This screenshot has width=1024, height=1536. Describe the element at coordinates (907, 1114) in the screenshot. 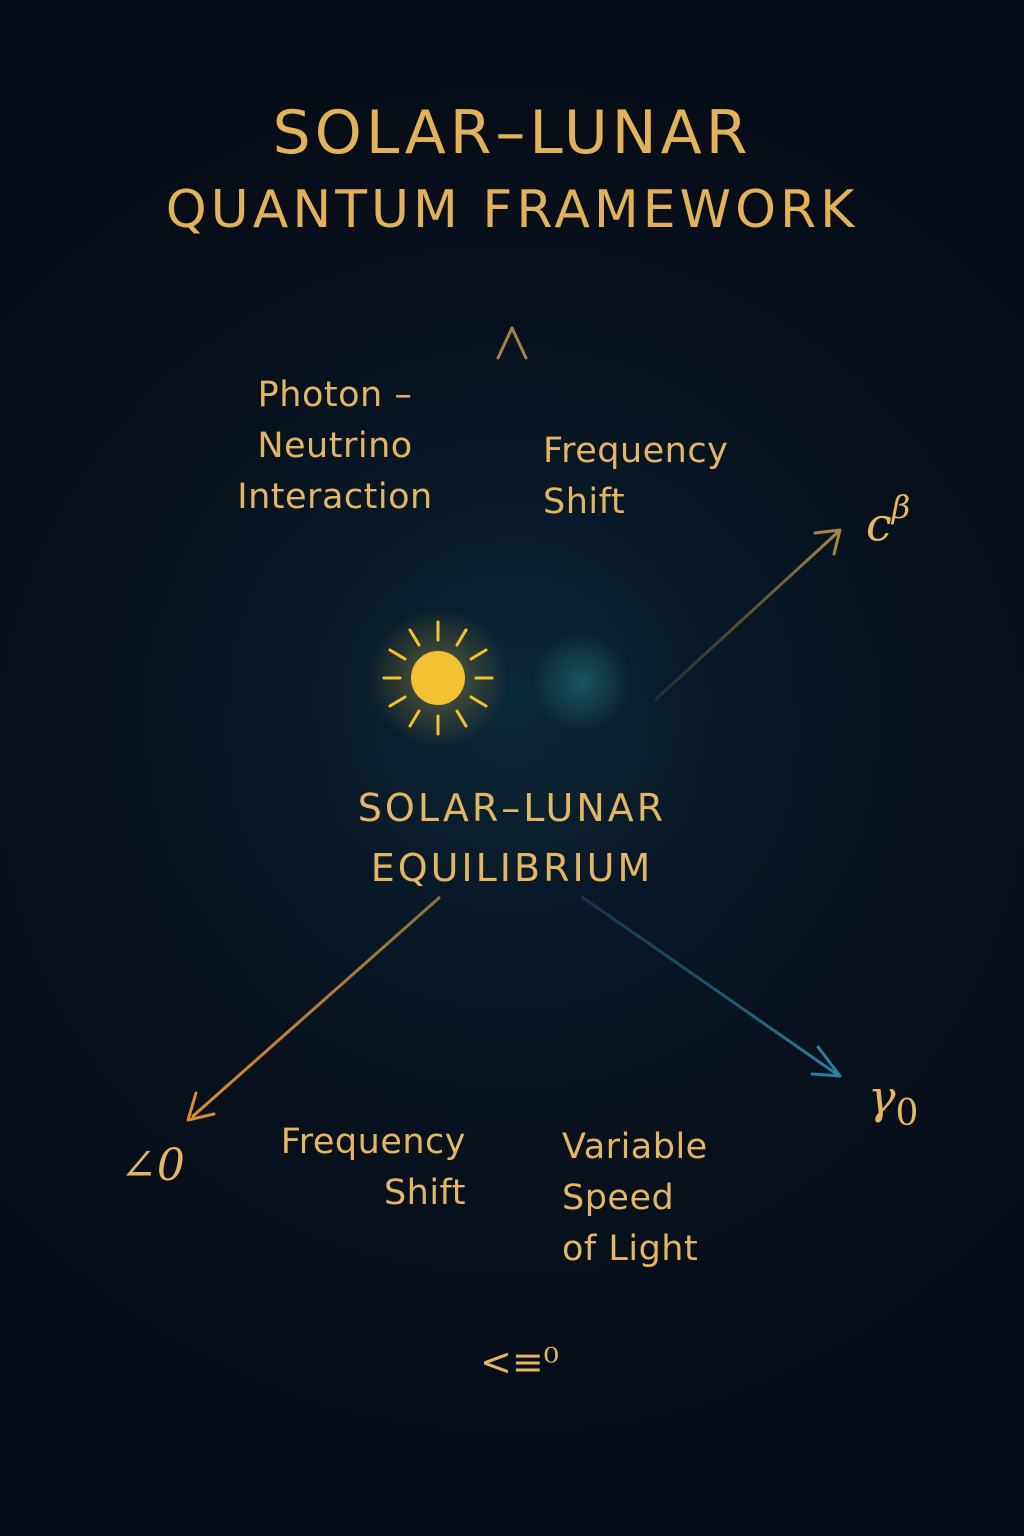

I see `gamma-subscript: 0` at that location.